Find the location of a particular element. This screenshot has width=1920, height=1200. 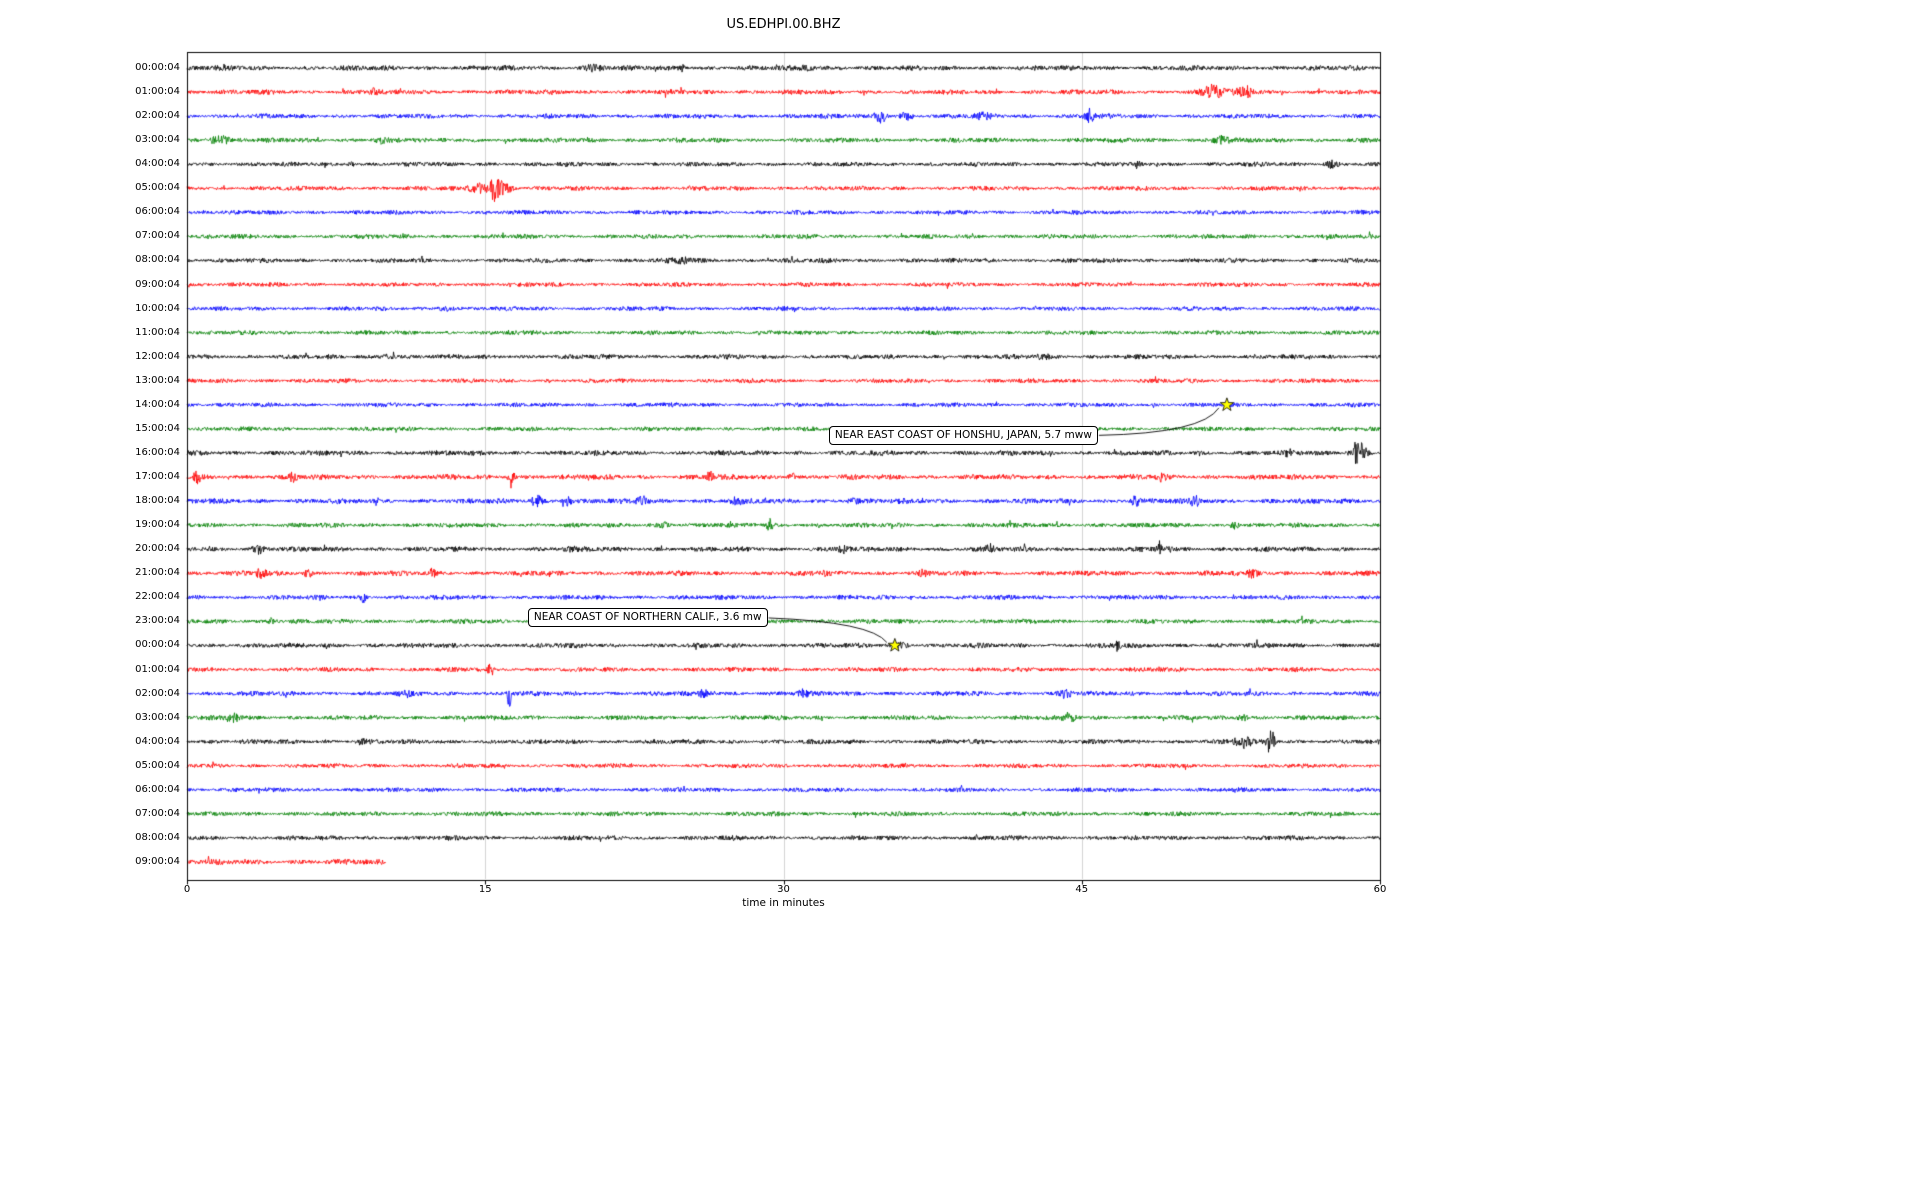

row-time-label: 15:00:04 is located at coordinates (157, 428).